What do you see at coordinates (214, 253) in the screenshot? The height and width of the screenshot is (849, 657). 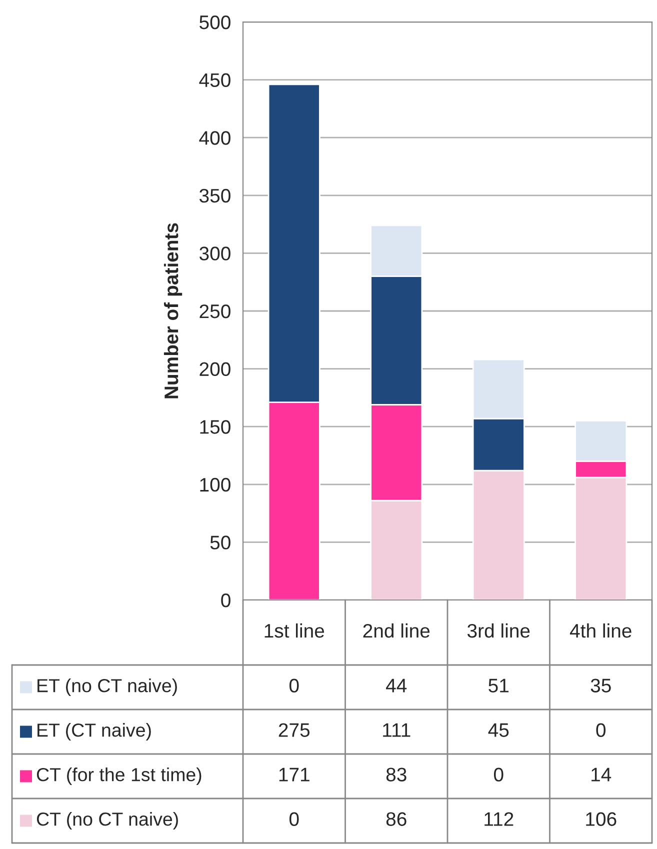 I see `y-tick-label: 300` at bounding box center [214, 253].